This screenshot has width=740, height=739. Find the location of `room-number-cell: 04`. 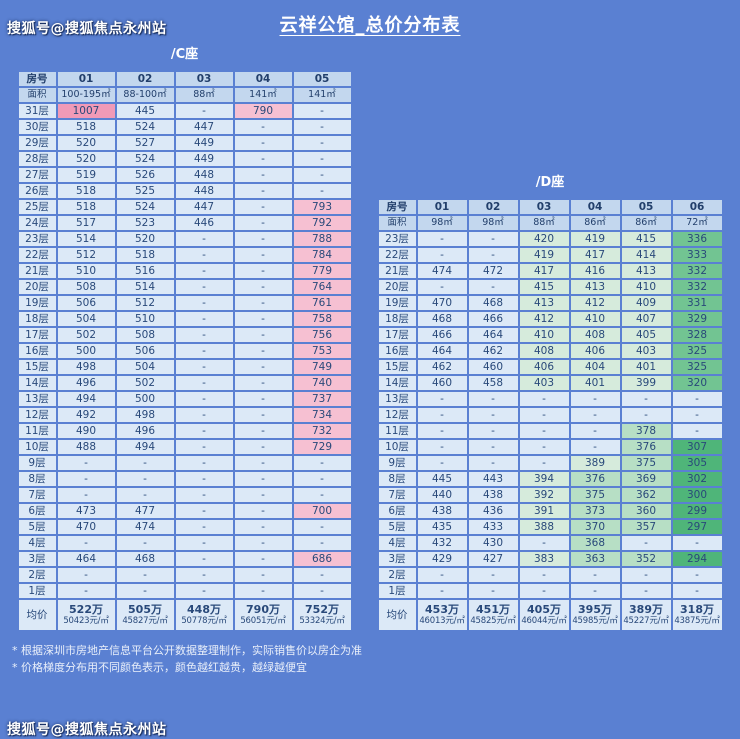

room-number-cell: 04 is located at coordinates (595, 207).